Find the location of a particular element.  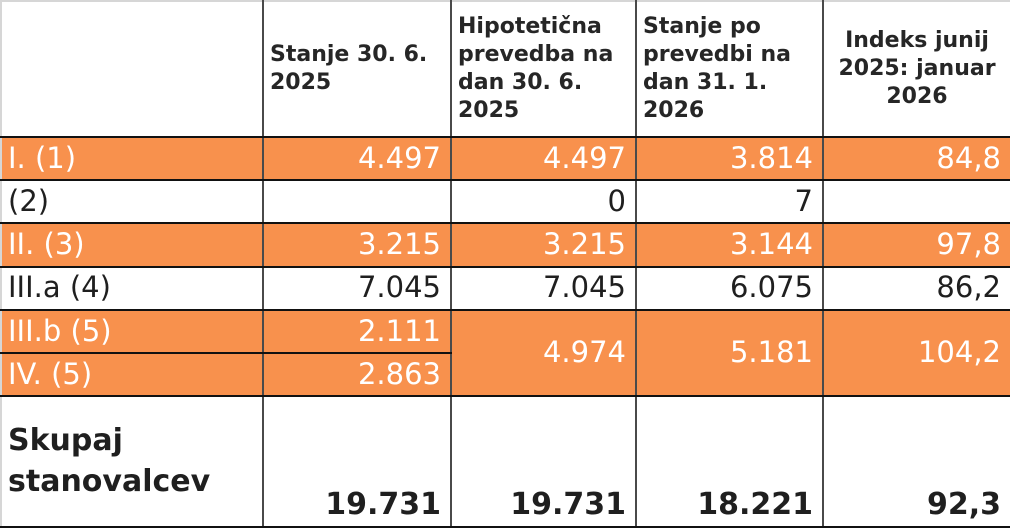

header-col-indeks: Indeks junij 2025: januar 2026 is located at coordinates (916, 69).